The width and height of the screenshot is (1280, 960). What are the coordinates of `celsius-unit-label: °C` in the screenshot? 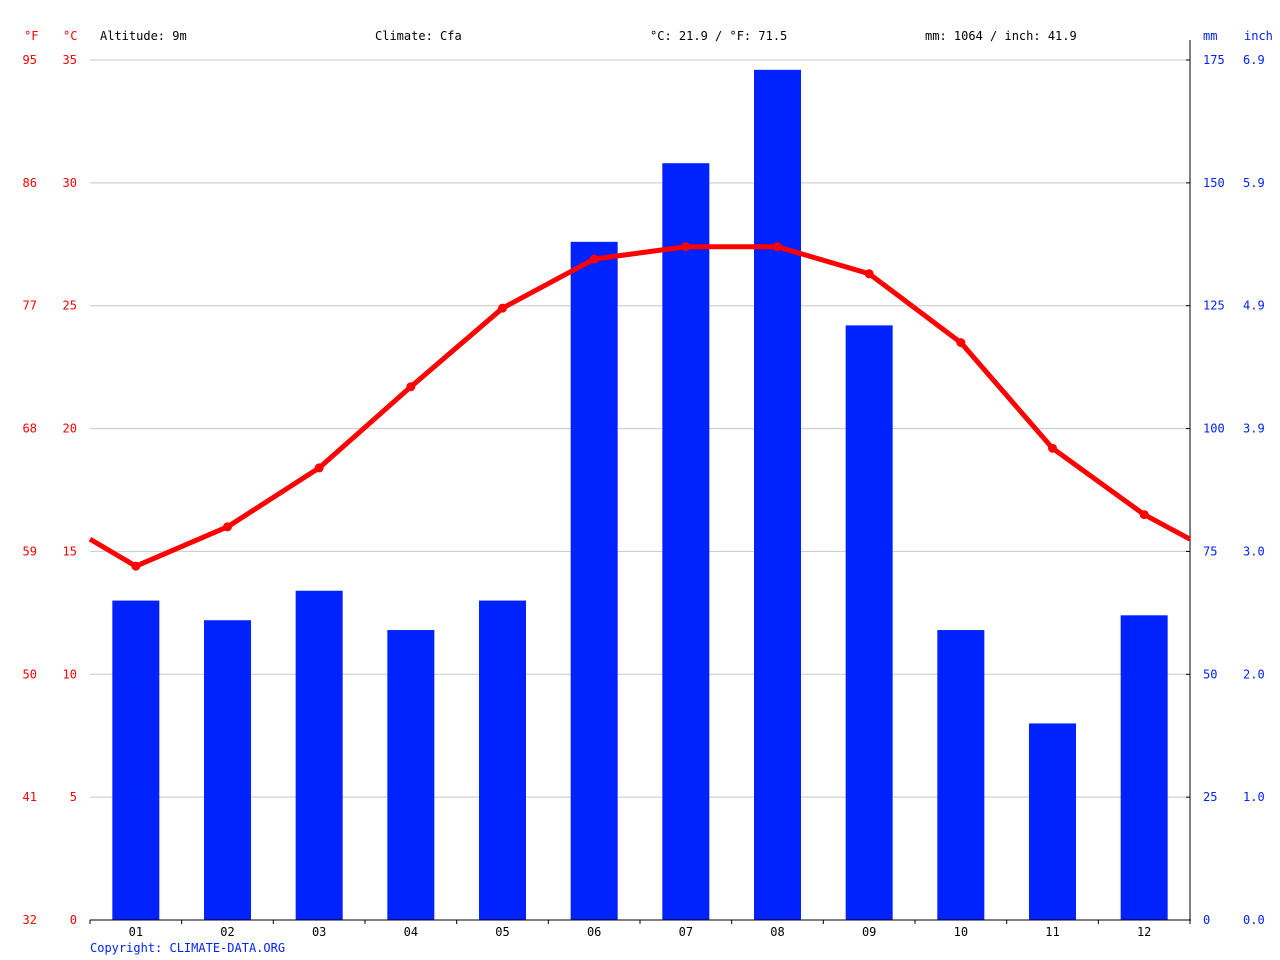 It's located at (70, 36).